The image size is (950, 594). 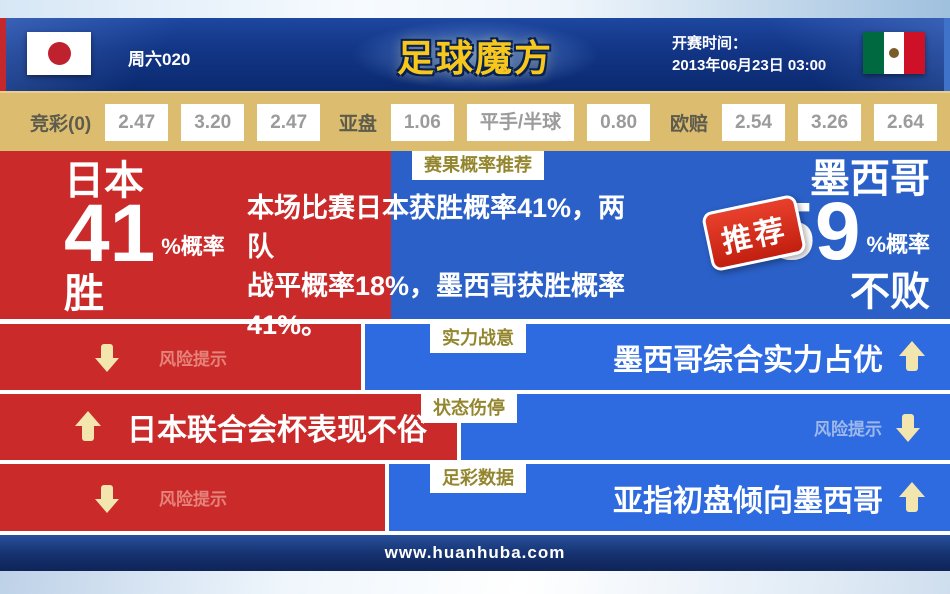 I want to click on website-url: www.huanhuba.com, so click(x=475, y=552).